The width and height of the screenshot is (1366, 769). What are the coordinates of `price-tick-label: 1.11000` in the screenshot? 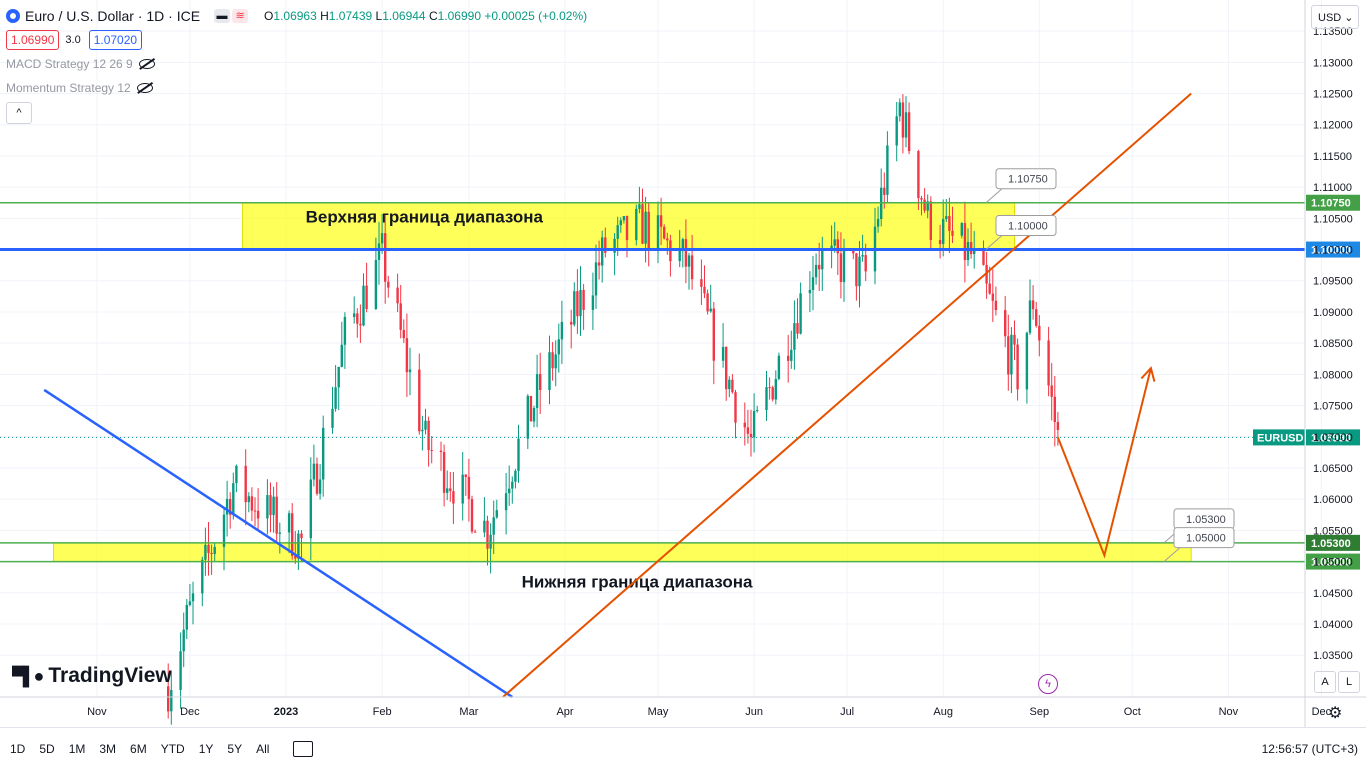 It's located at (1332, 188).